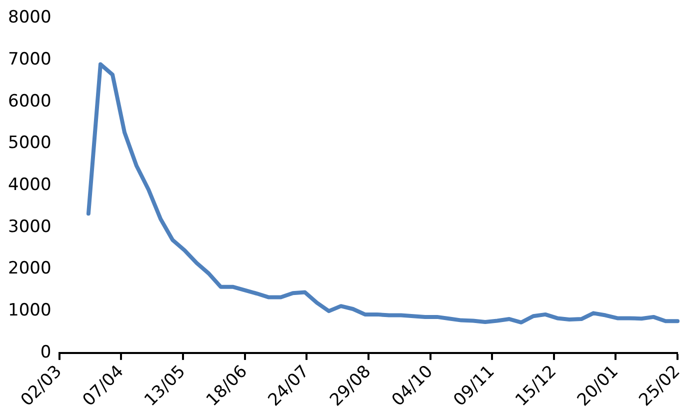 The height and width of the screenshot is (413, 694). What do you see at coordinates (30, 226) in the screenshot?
I see `y-tick-label: 3000` at bounding box center [30, 226].